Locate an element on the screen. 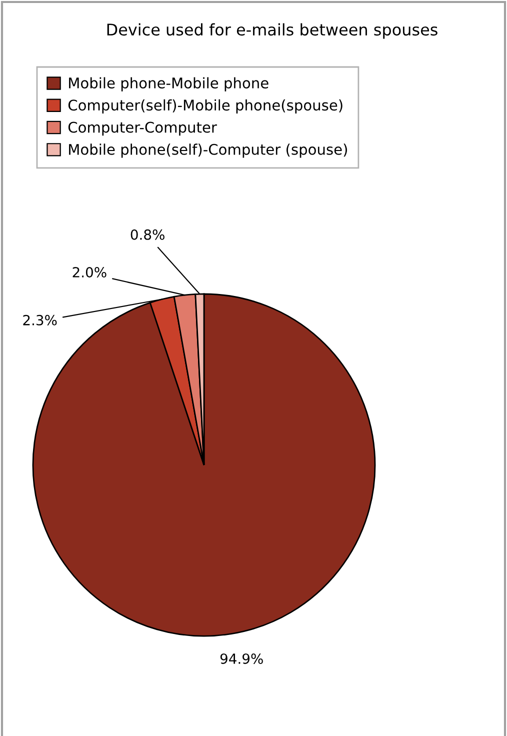  data-label: 94.9% is located at coordinates (241, 658).